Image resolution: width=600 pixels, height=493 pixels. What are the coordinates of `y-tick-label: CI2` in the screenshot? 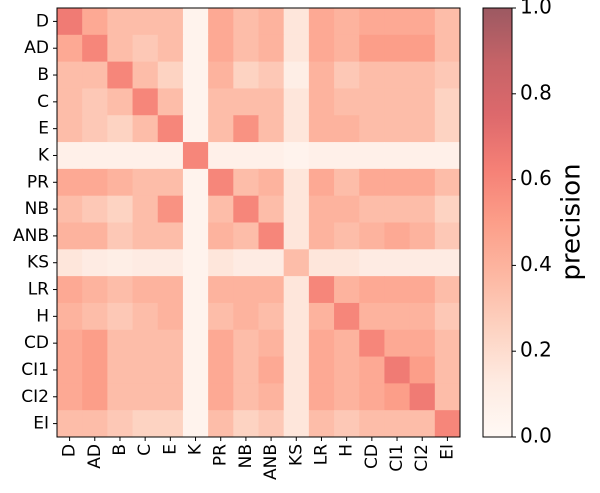 It's located at (35, 397).